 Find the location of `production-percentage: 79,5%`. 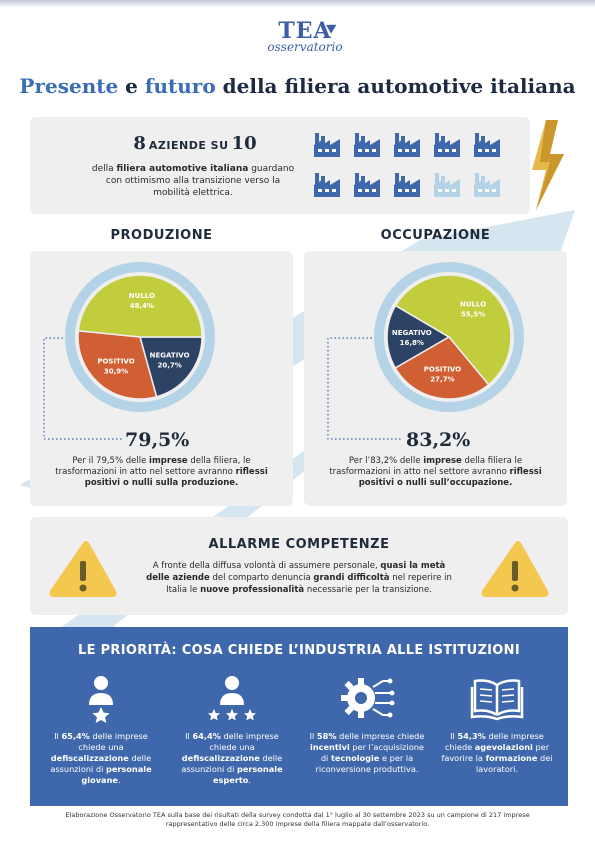

production-percentage: 79,5% is located at coordinates (157, 440).